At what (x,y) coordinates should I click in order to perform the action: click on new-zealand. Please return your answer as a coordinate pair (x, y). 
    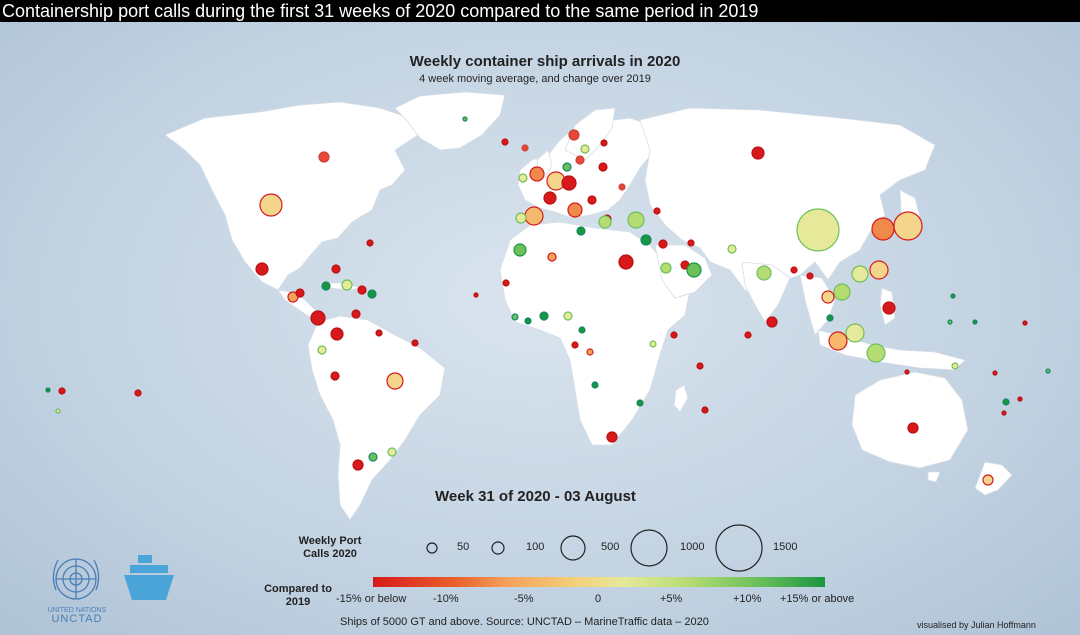
    Looking at the image, I should click on (993, 478).